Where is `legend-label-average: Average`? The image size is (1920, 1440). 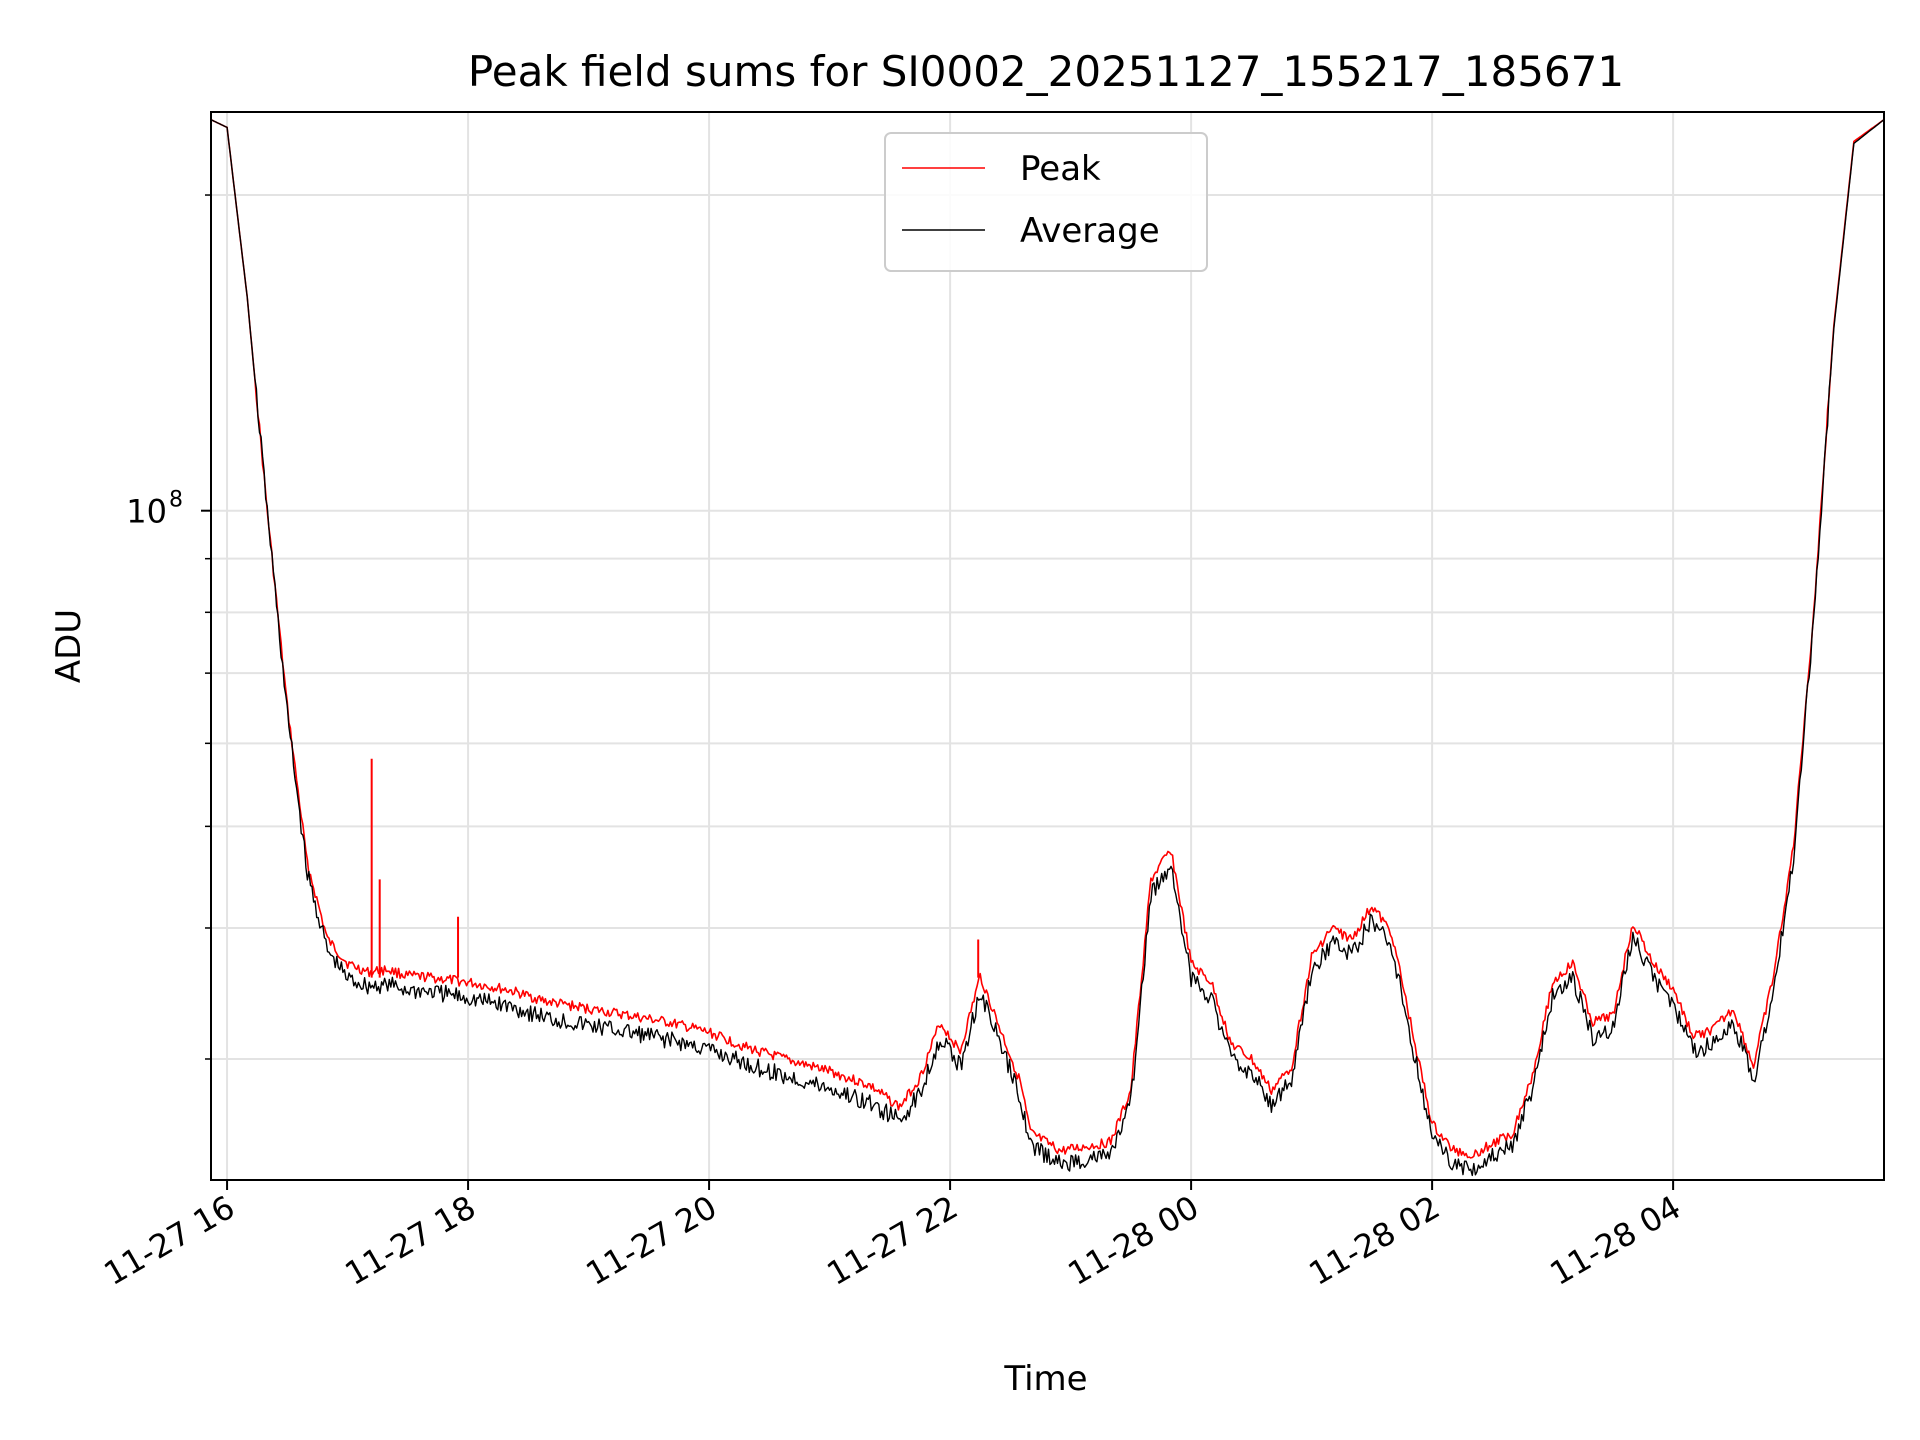
legend-label-average: Average is located at coordinates (1090, 231).